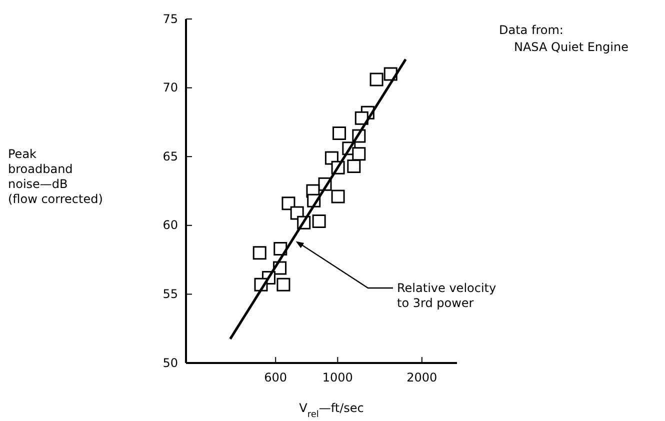  I want to click on y-tick-label: 50, so click(170, 363).